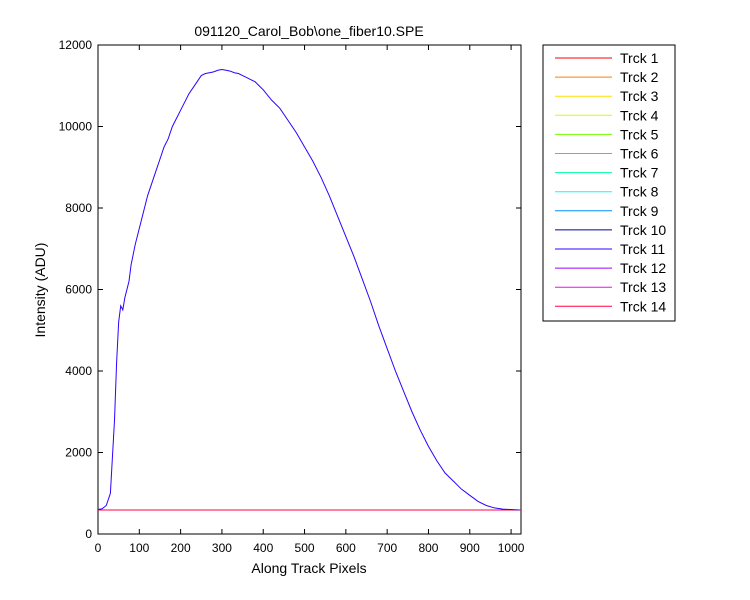 The width and height of the screenshot is (750, 600). What do you see at coordinates (643, 287) in the screenshot?
I see `legend-label-13: Trck 13` at bounding box center [643, 287].